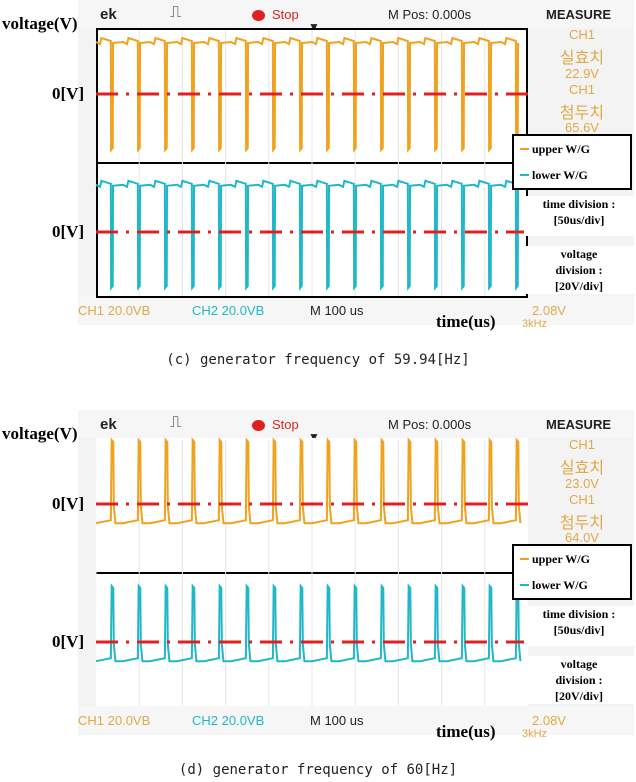 The width and height of the screenshot is (636, 782). I want to click on measure-rms-value: 23.0V, so click(582, 483).